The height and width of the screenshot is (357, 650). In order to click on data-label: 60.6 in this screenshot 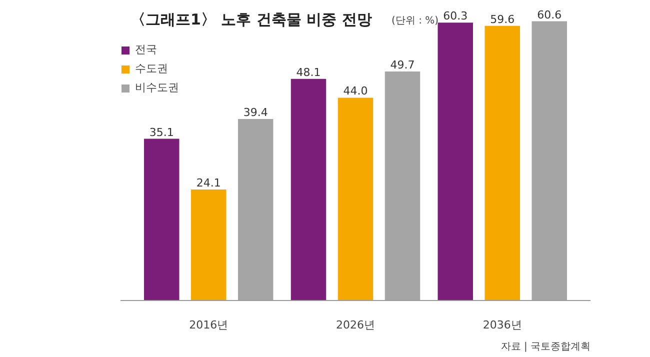, I will do `click(549, 15)`.